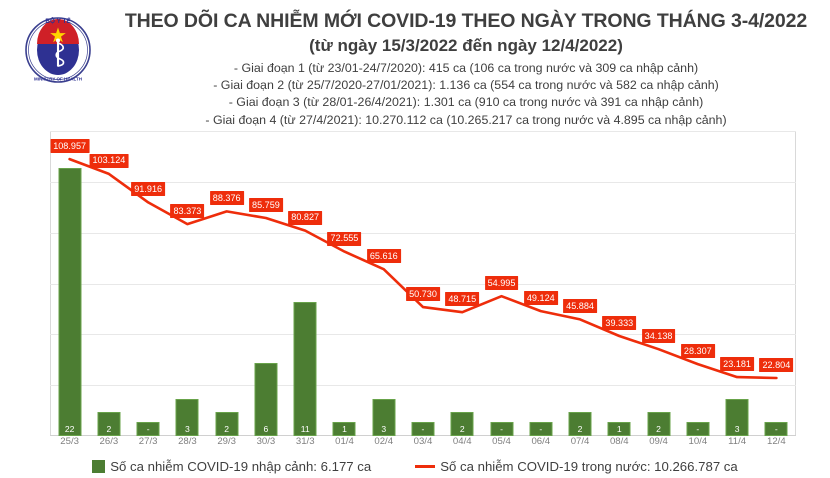 The height and width of the screenshot is (478, 830). Describe the element at coordinates (344, 238) in the screenshot. I see `line-point-label: 72.555` at that location.